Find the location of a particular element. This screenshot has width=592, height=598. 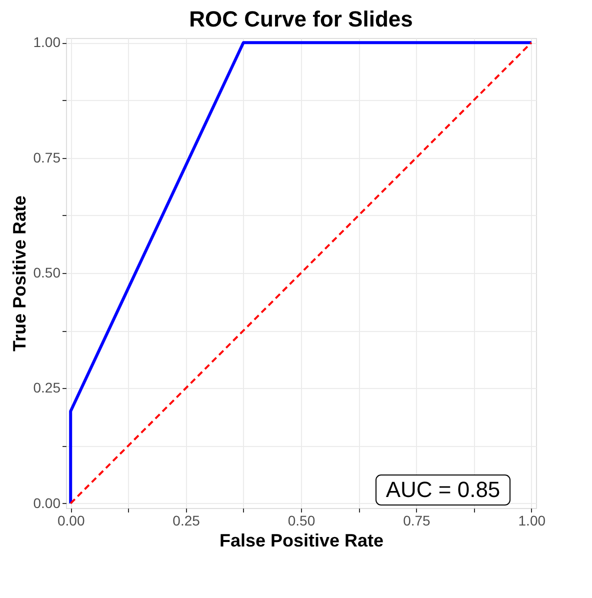

x-tick-label: 0.25 is located at coordinates (186, 520).